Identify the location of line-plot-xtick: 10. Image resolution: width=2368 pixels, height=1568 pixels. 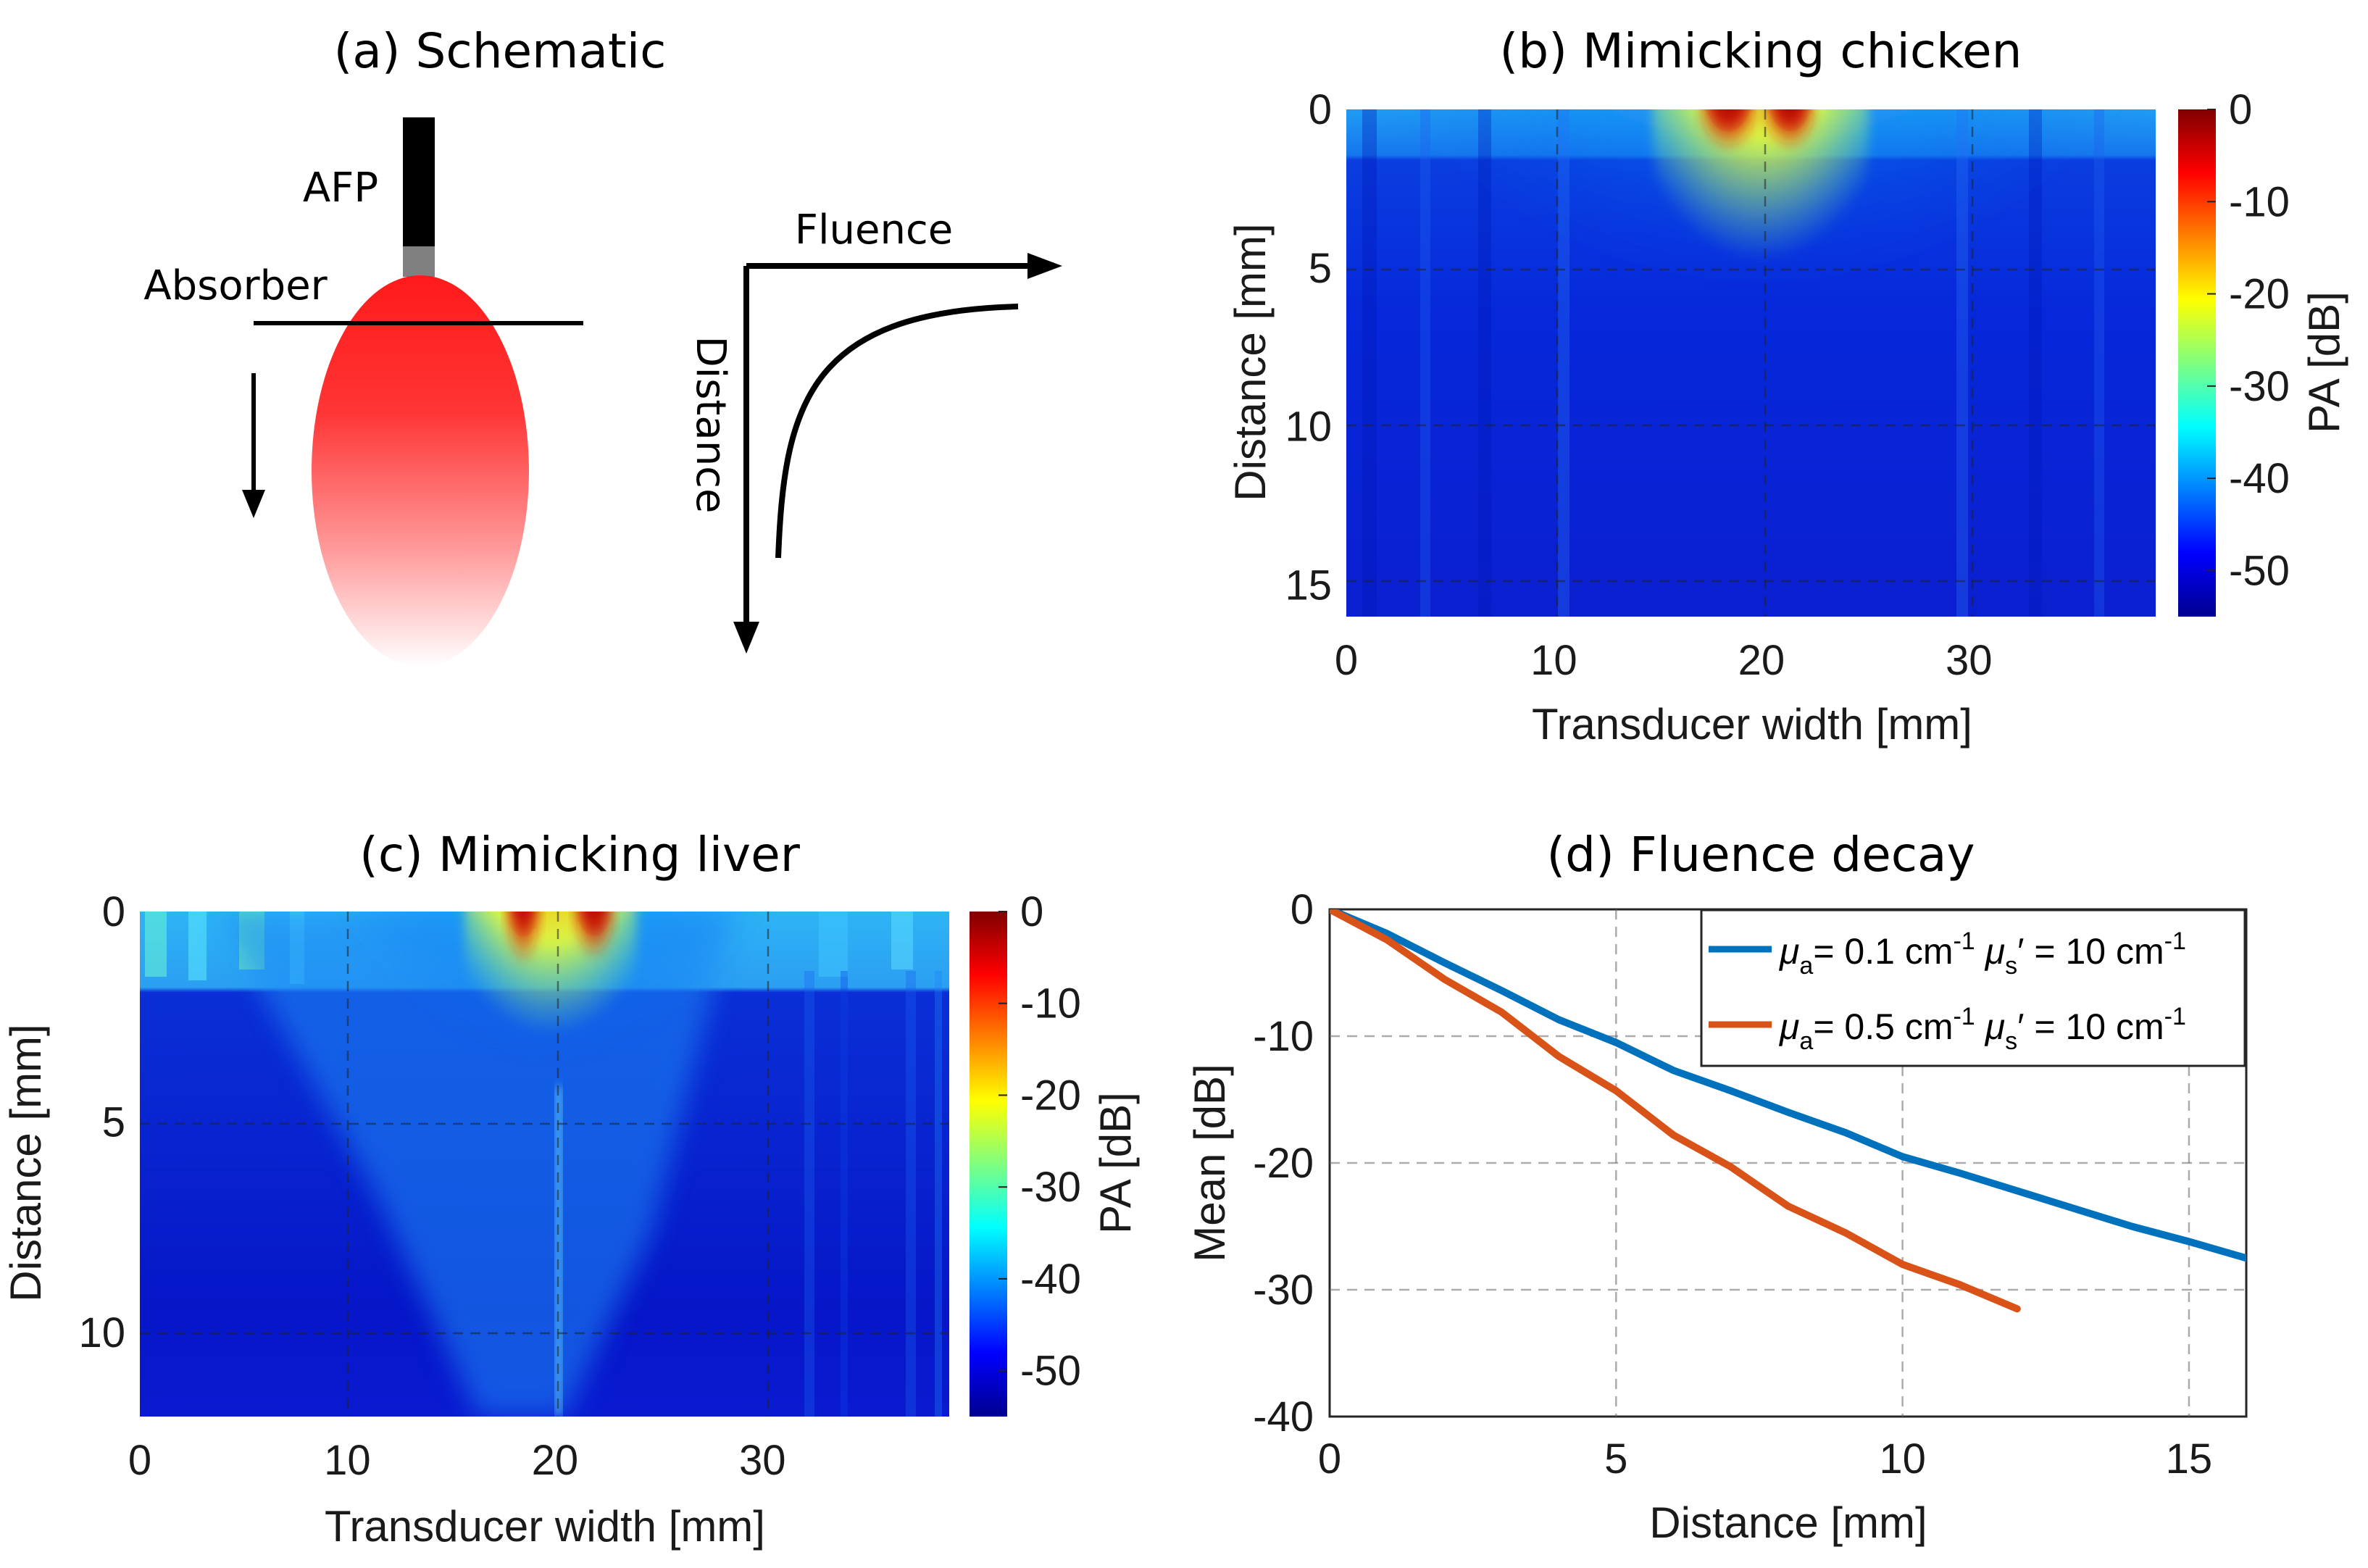
(1902, 1458).